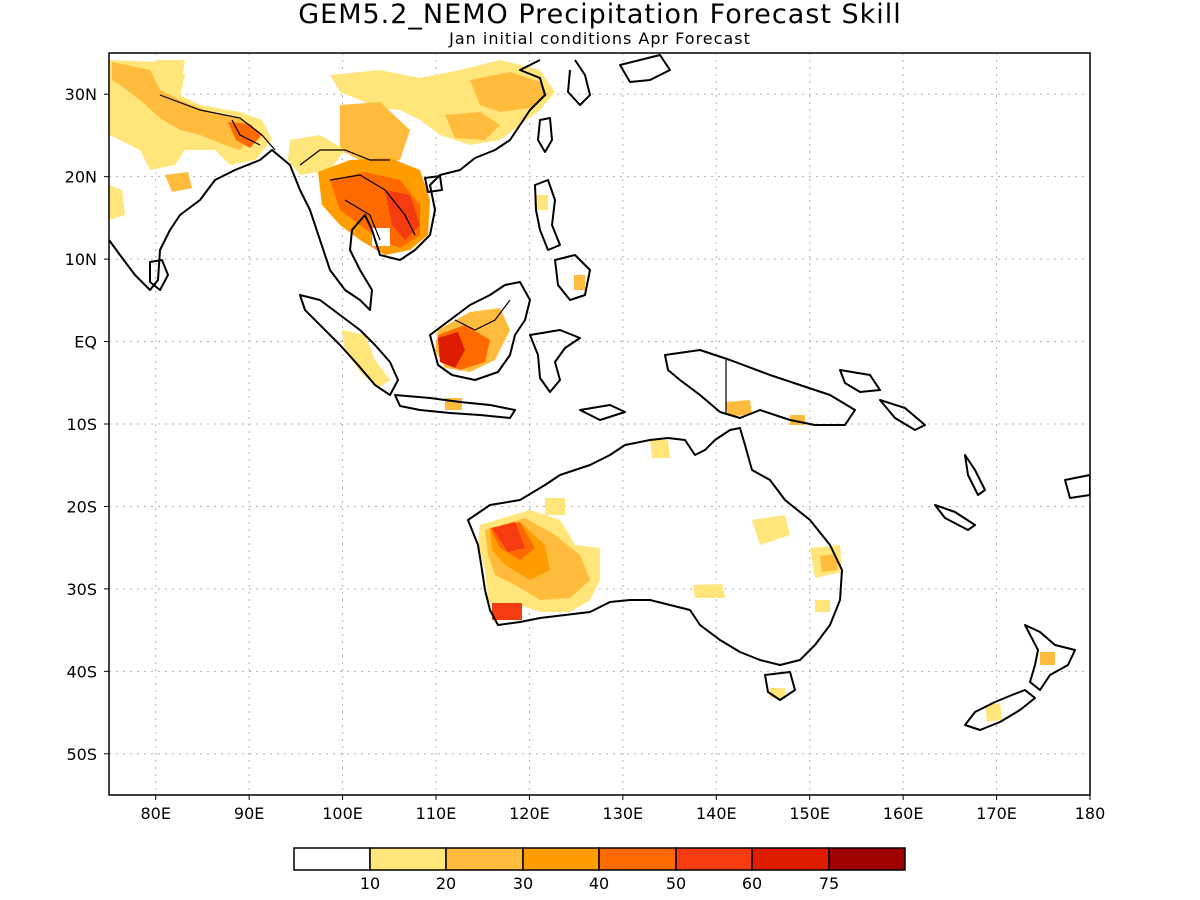  I want to click on skill-region-central-india, so click(178, 182).